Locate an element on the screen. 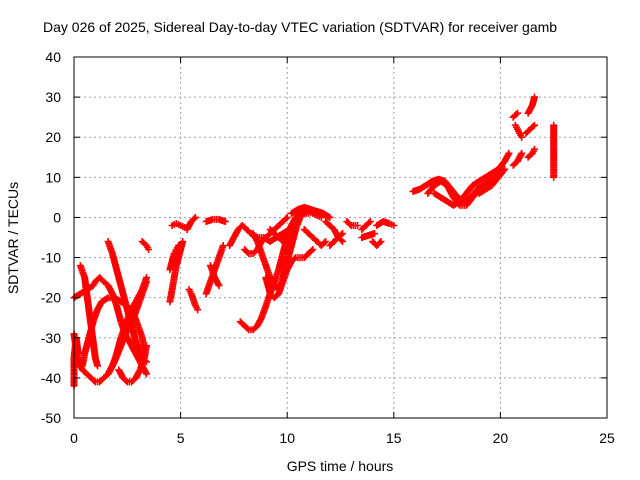  x-tick-labels: 0 5 10 15 20 25 is located at coordinates (342, 438).